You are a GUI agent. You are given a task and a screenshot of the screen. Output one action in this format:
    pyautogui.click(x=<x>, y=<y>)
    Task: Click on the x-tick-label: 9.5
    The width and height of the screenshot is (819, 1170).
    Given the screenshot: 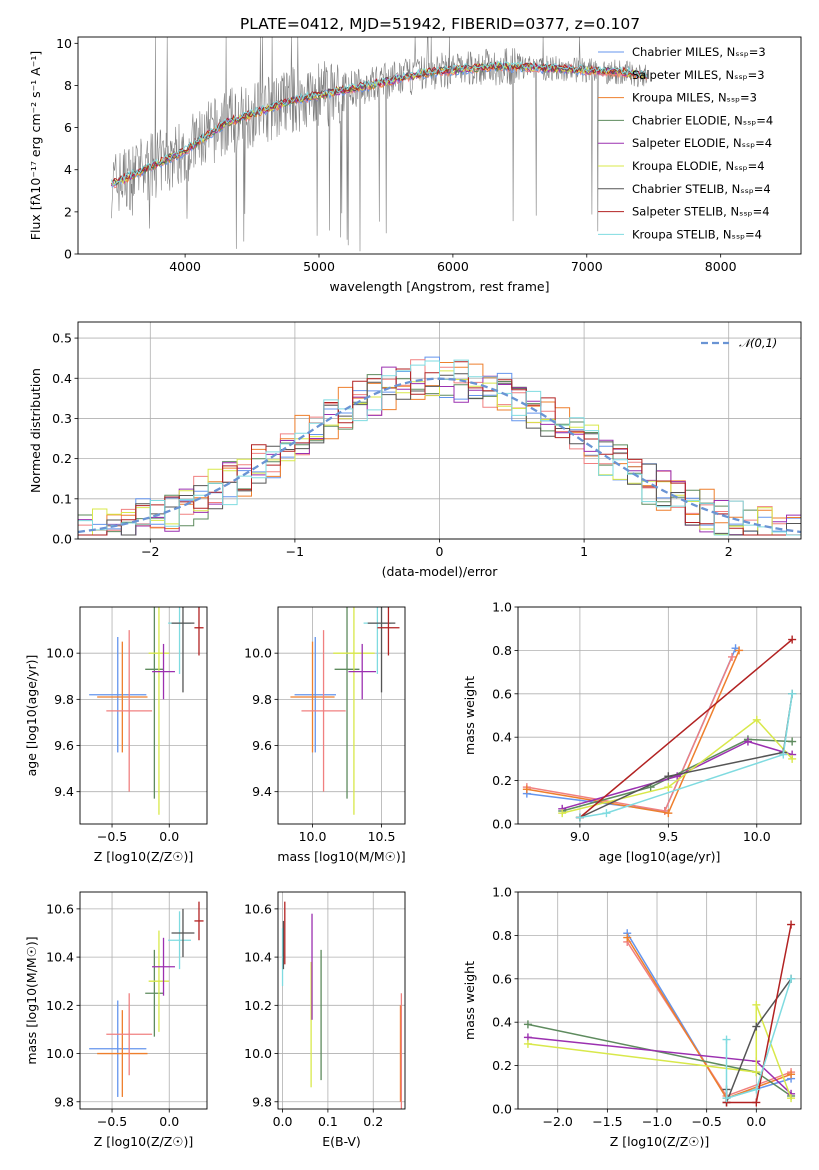 What is the action you would take?
    pyautogui.click(x=668, y=836)
    